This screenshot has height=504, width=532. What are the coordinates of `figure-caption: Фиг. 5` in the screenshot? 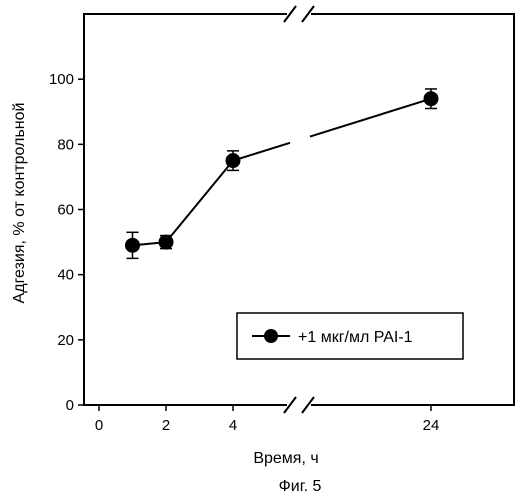 It's located at (300, 486).